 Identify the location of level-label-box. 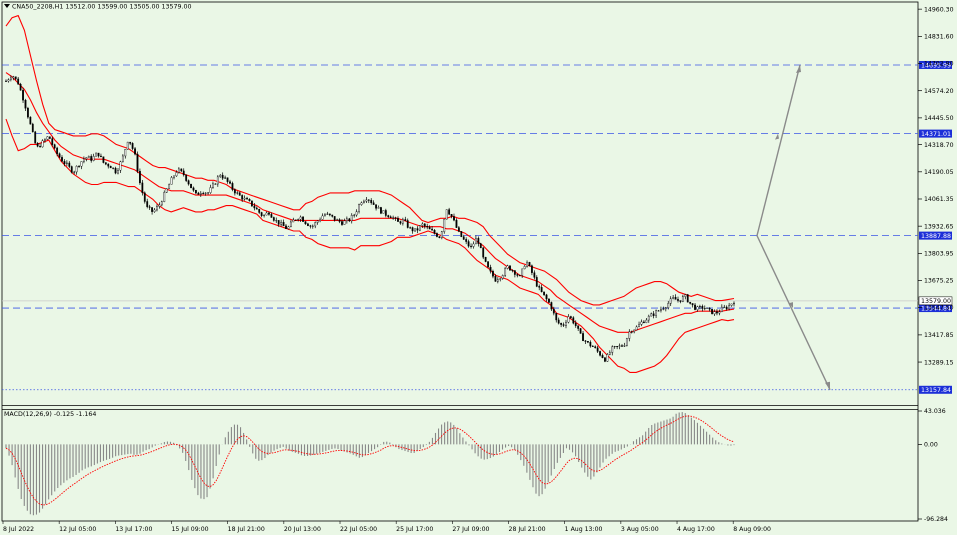
(935, 389).